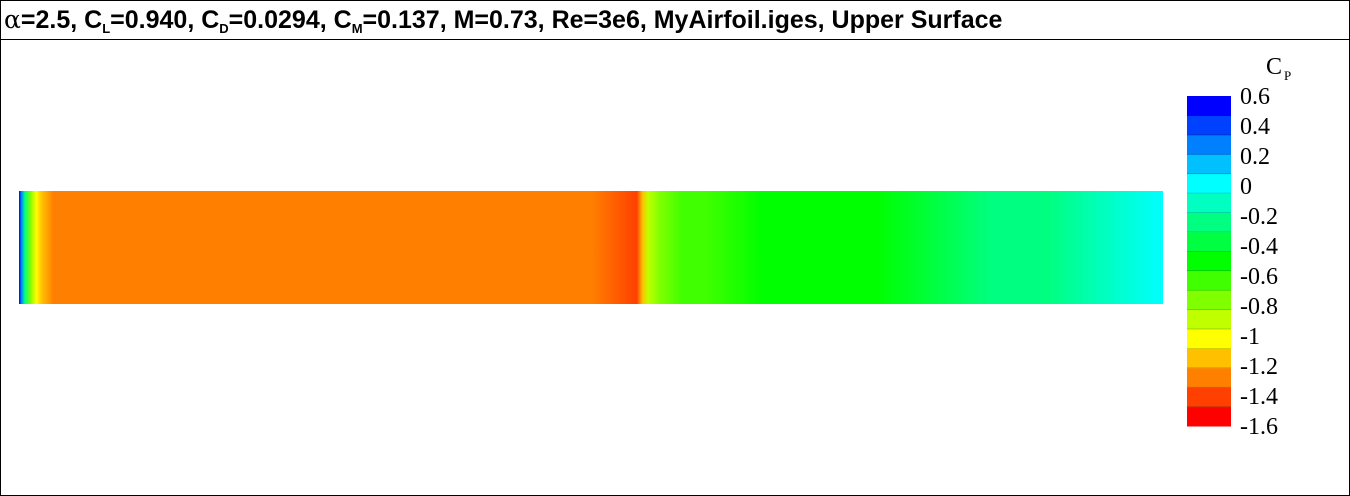 The height and width of the screenshot is (496, 1350). What do you see at coordinates (1259, 367) in the screenshot?
I see `colorbar-tick-label: -1.2` at bounding box center [1259, 367].